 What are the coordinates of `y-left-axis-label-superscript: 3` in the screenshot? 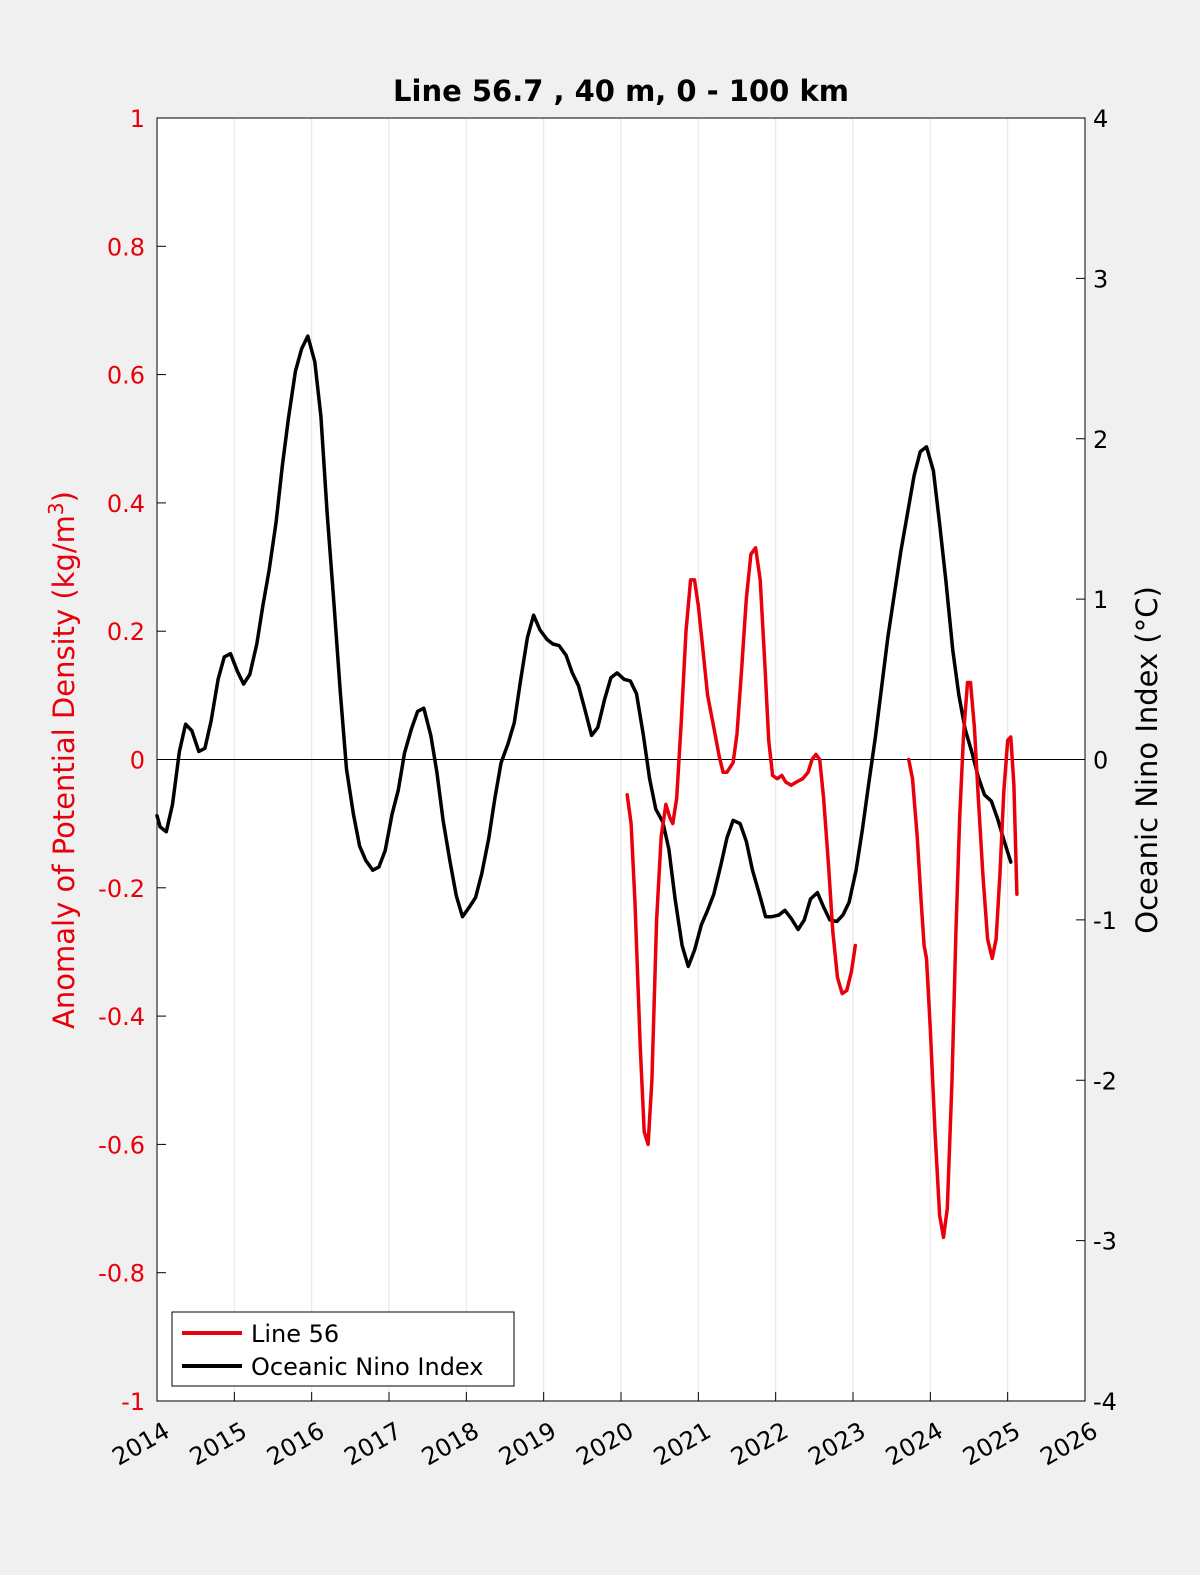 It's located at (56, 508).